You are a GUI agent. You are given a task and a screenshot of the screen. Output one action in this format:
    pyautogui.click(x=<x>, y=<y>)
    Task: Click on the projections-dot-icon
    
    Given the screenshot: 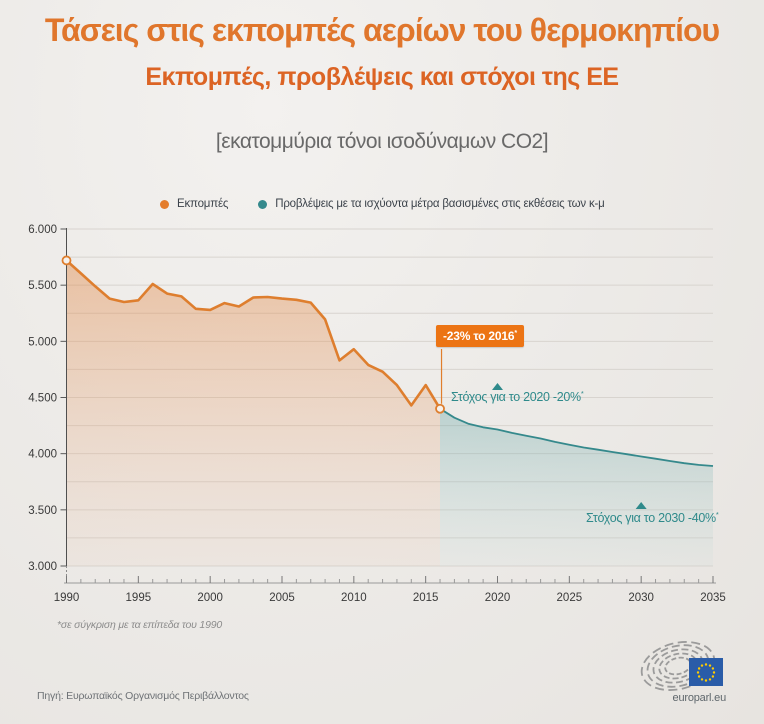 What is the action you would take?
    pyautogui.click(x=263, y=204)
    